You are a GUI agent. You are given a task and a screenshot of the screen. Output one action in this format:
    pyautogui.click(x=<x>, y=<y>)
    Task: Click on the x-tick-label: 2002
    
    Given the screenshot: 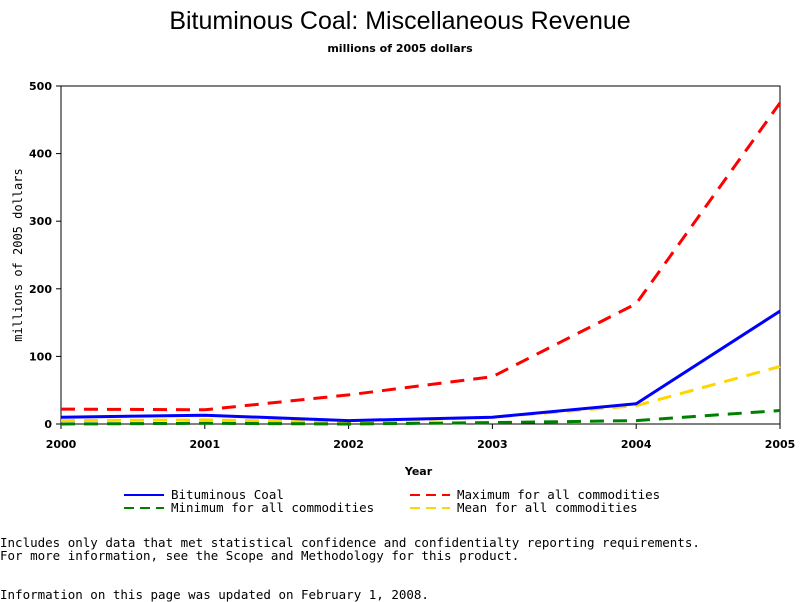 What is the action you would take?
    pyautogui.click(x=348, y=444)
    